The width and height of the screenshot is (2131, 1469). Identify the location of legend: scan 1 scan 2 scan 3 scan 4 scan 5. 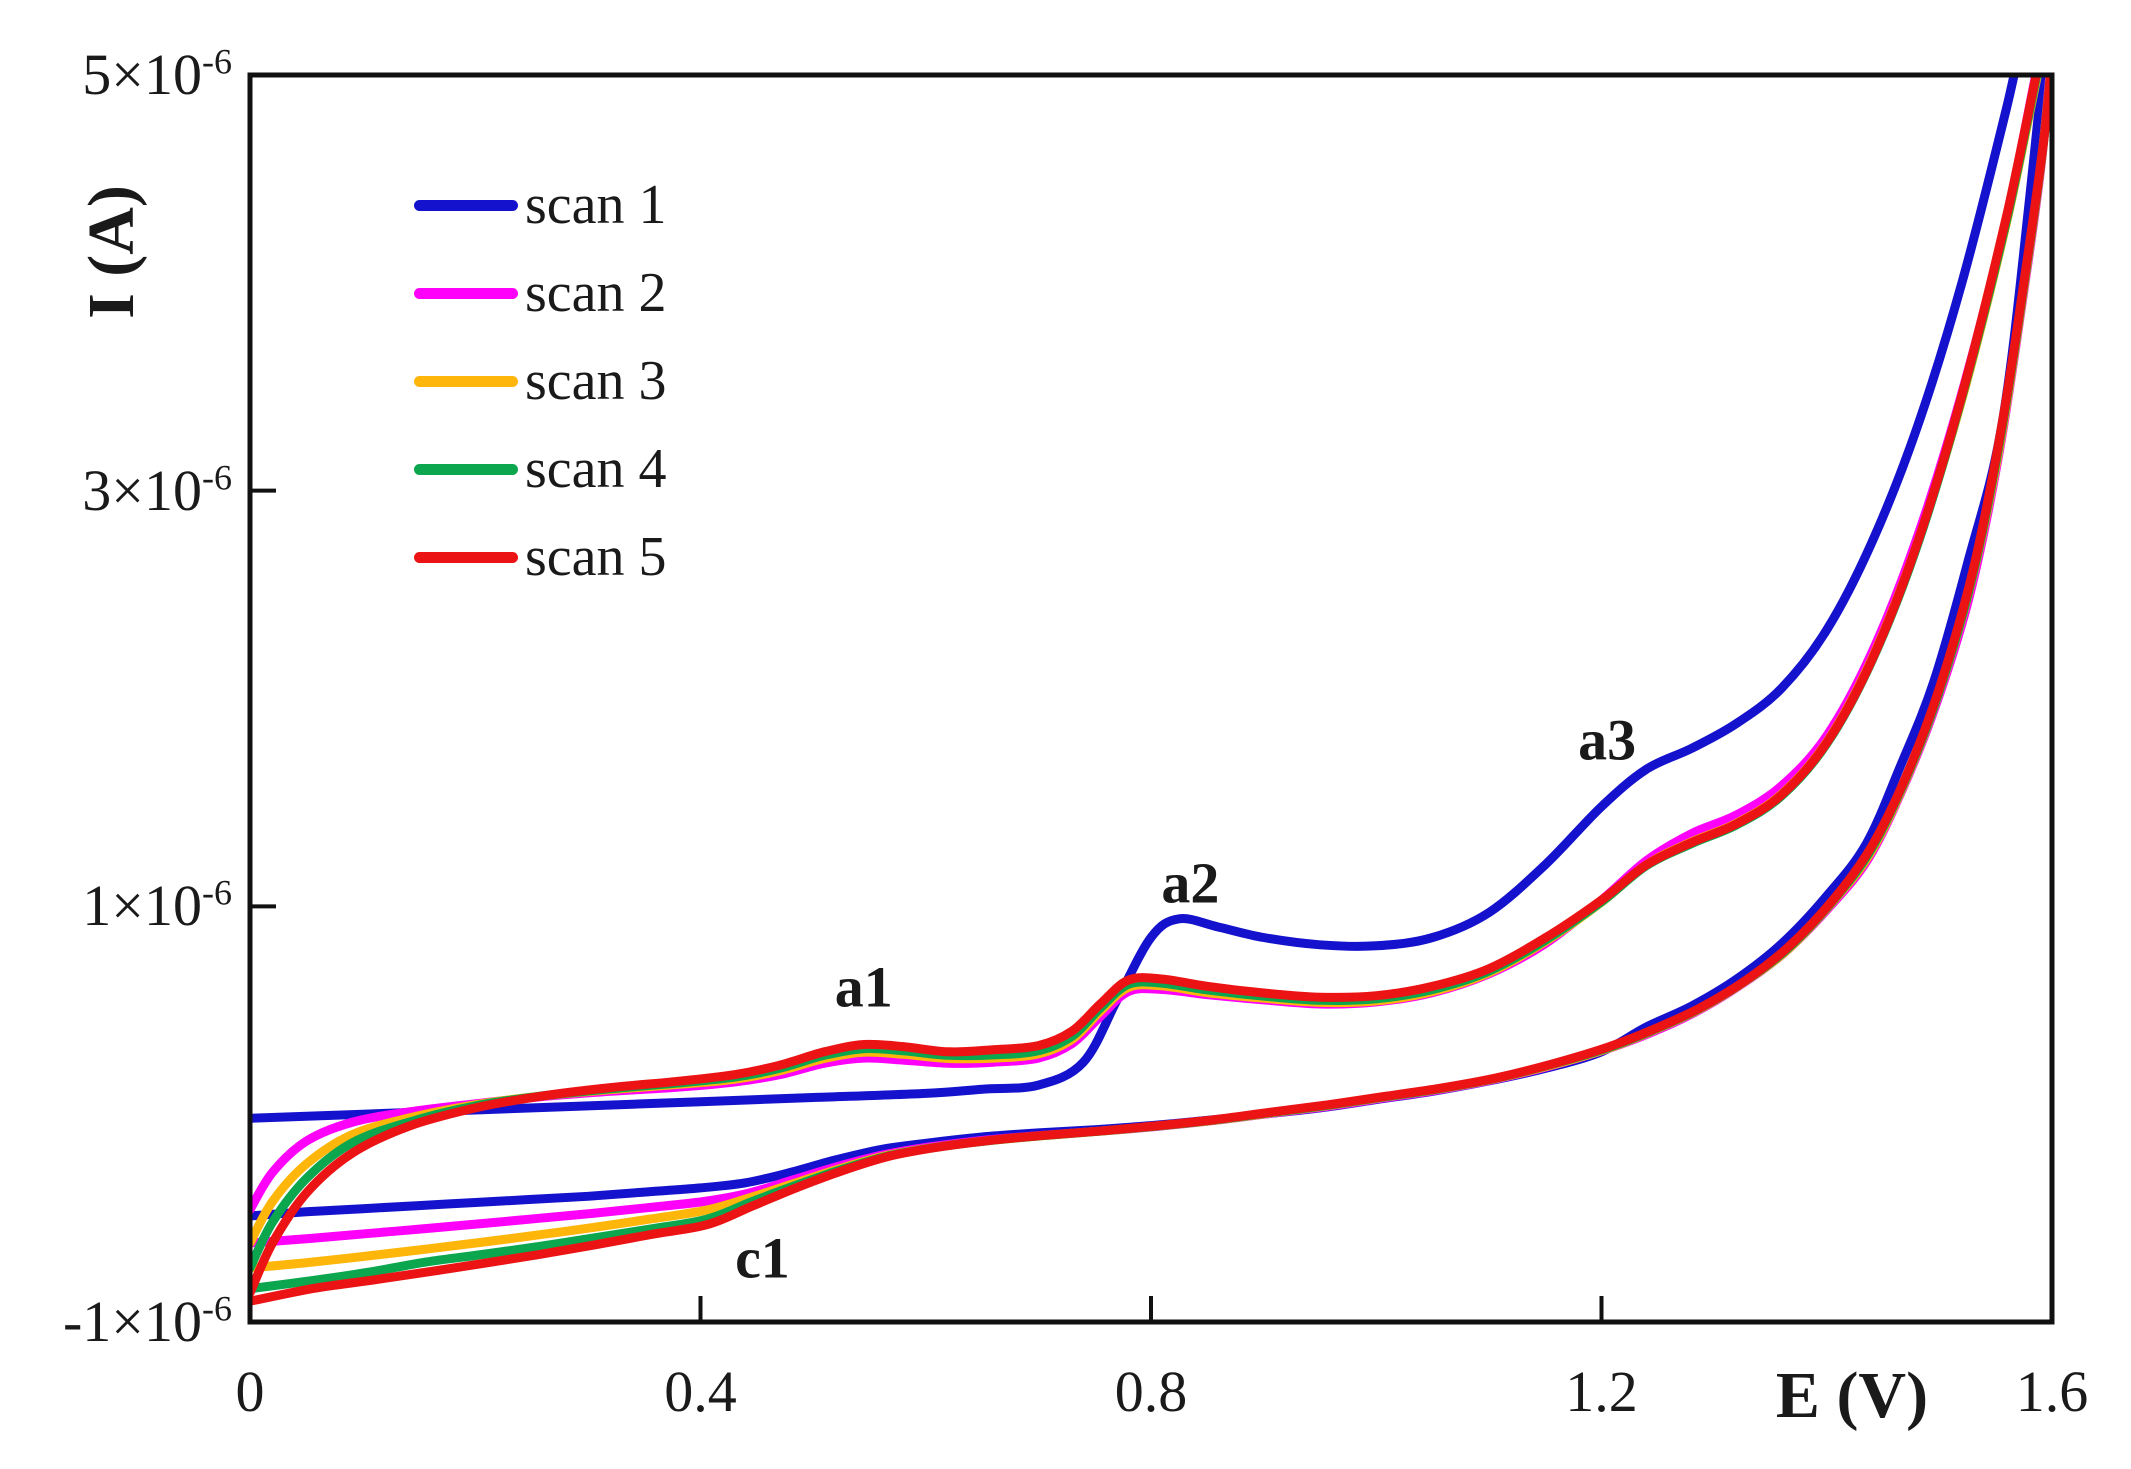
(540, 381).